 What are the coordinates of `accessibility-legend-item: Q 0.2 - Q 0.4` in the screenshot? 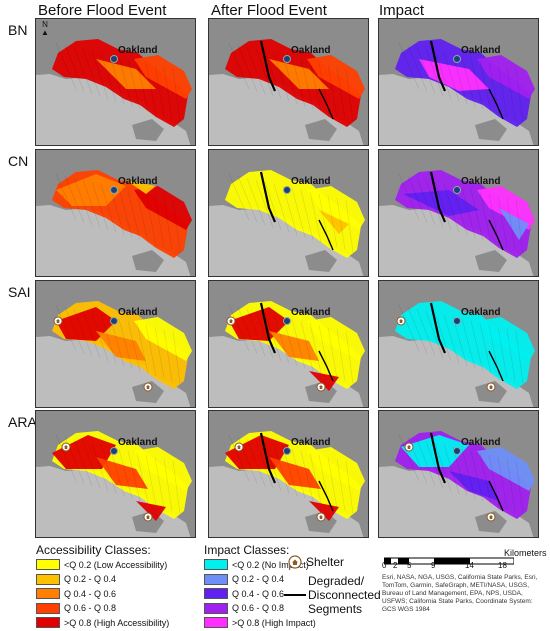 It's located at (76, 579).